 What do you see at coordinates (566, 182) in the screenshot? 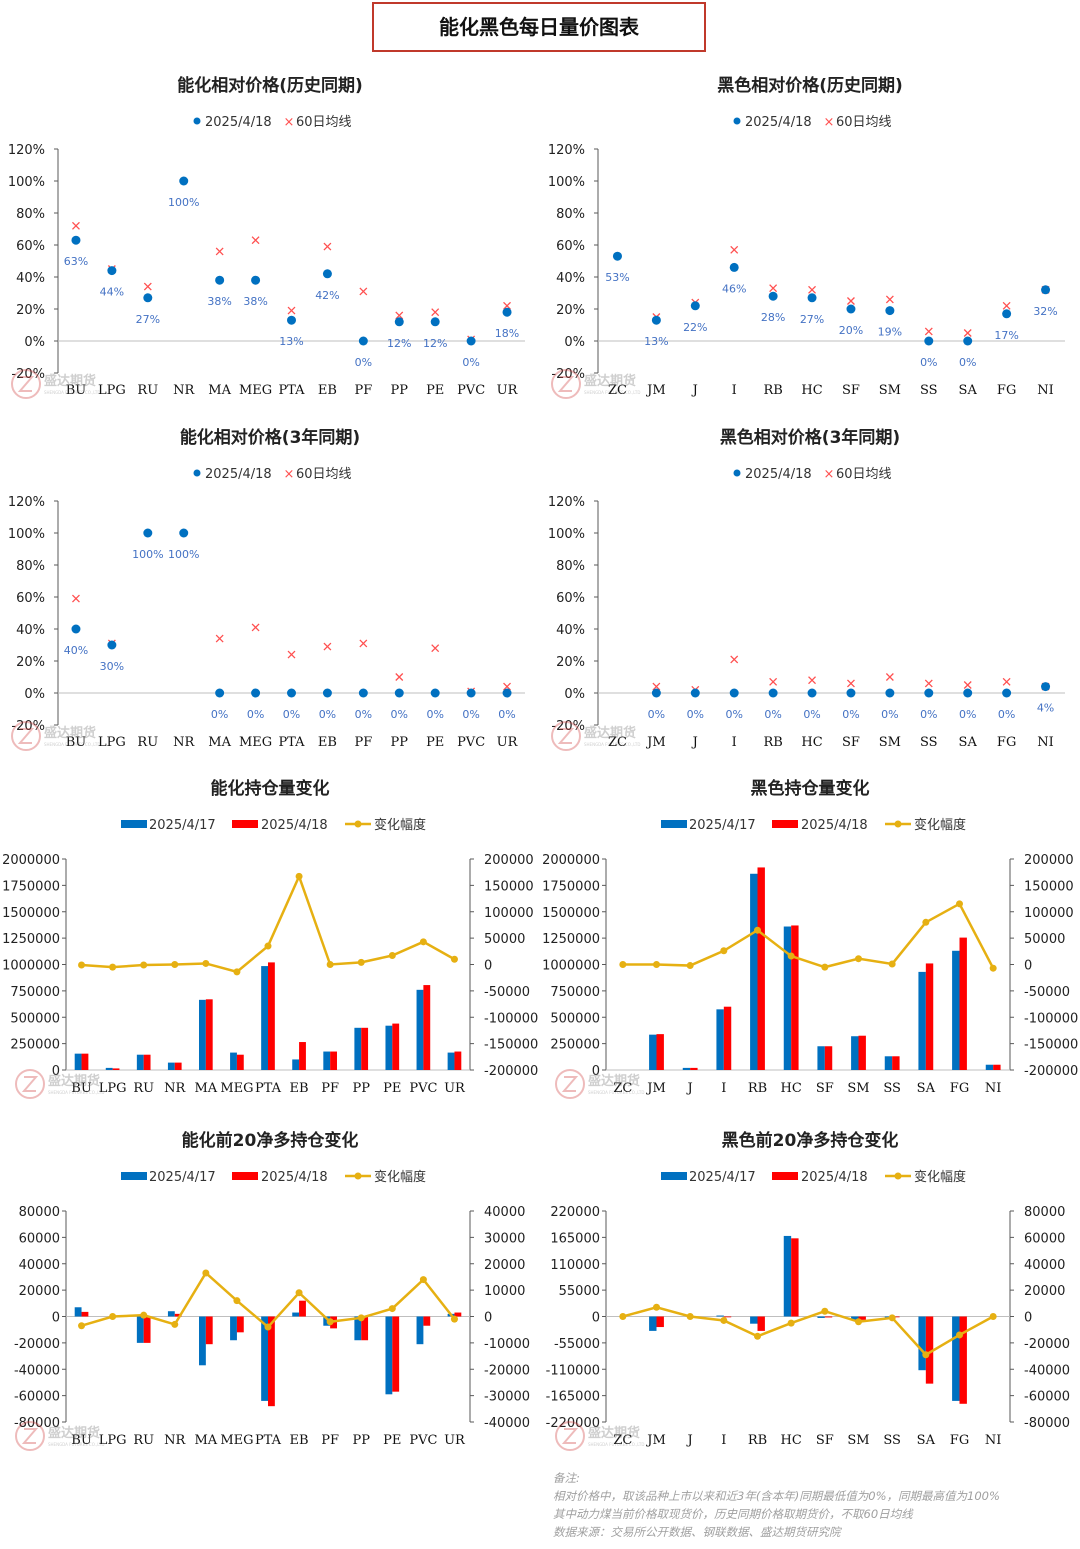
I see `y-tick-label: 100%` at bounding box center [566, 182].